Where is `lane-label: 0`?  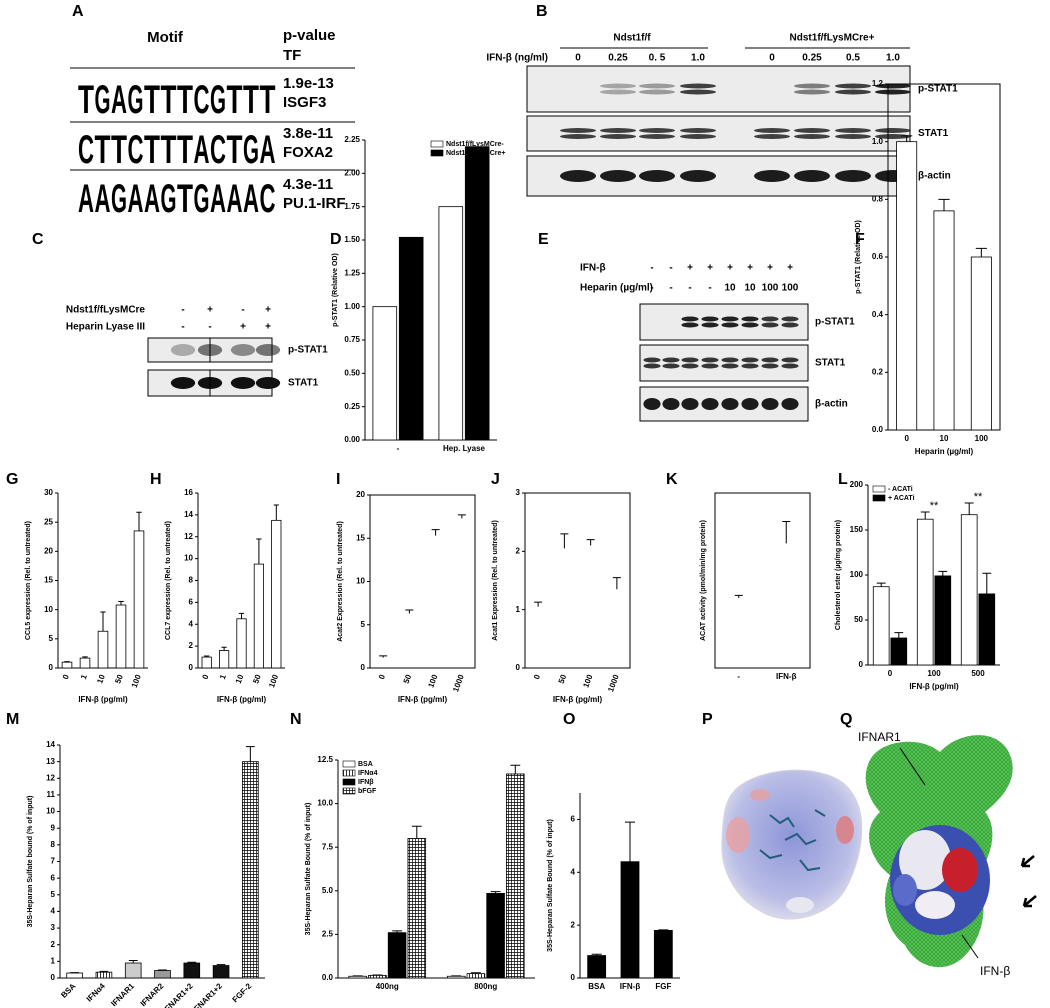
lane-label: 0 is located at coordinates (578, 58).